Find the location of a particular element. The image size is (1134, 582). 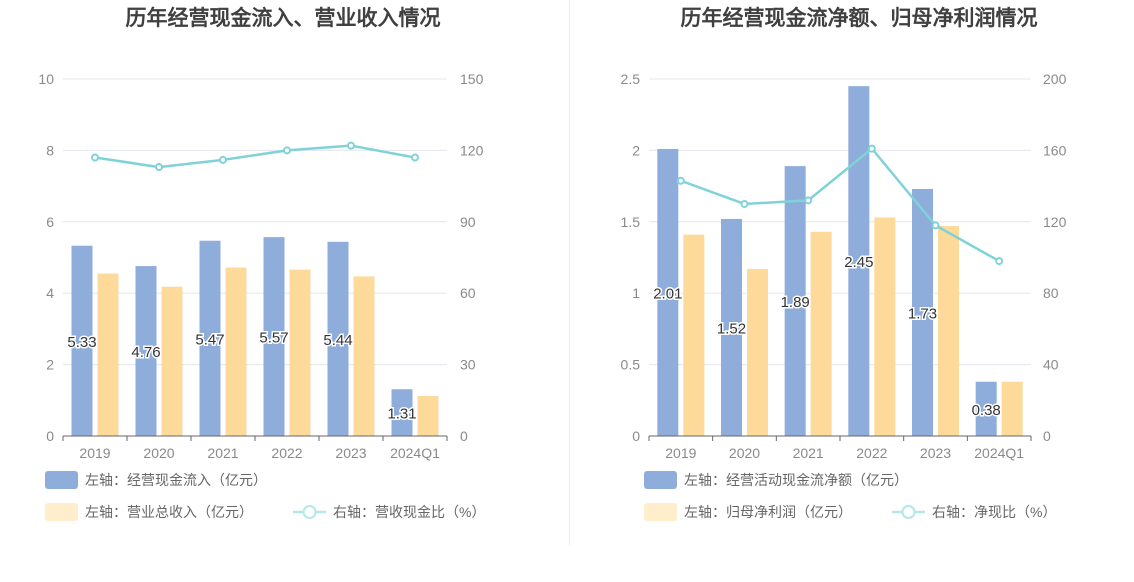

bar-data-label: 5.47 is located at coordinates (209, 339).